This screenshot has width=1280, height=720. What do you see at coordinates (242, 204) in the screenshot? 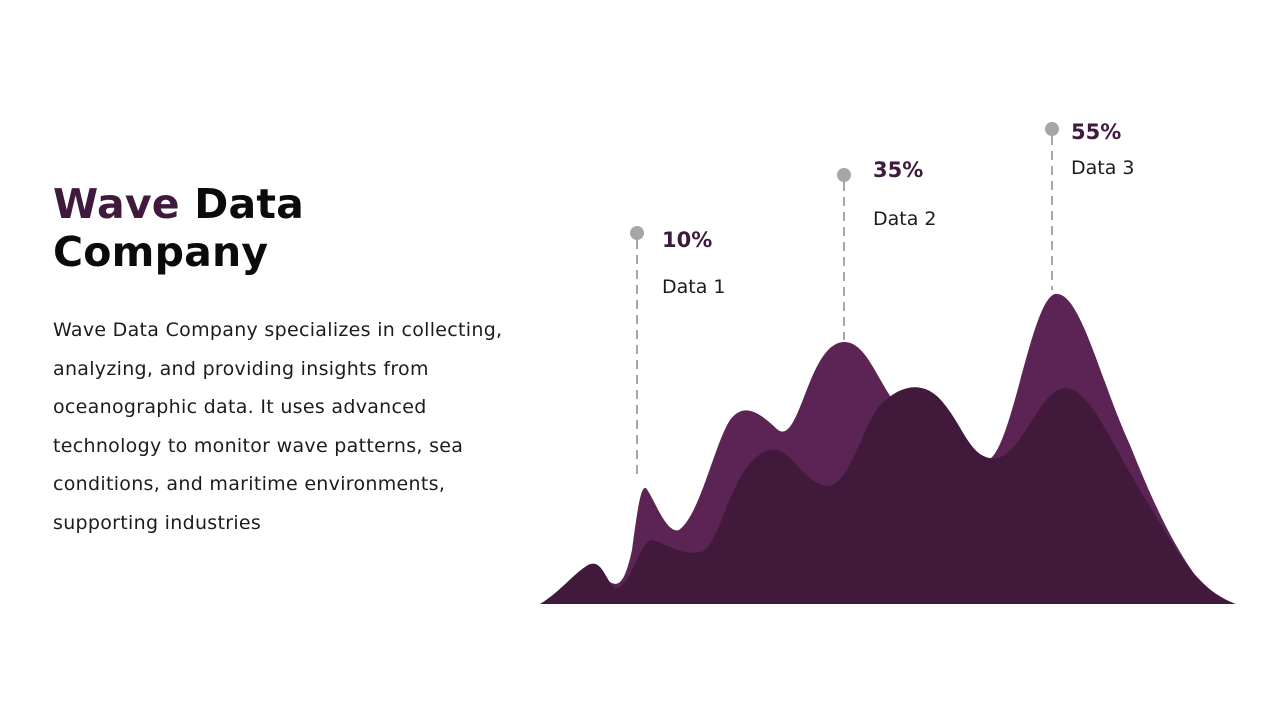
I see `title-word-data: Data` at bounding box center [242, 204].